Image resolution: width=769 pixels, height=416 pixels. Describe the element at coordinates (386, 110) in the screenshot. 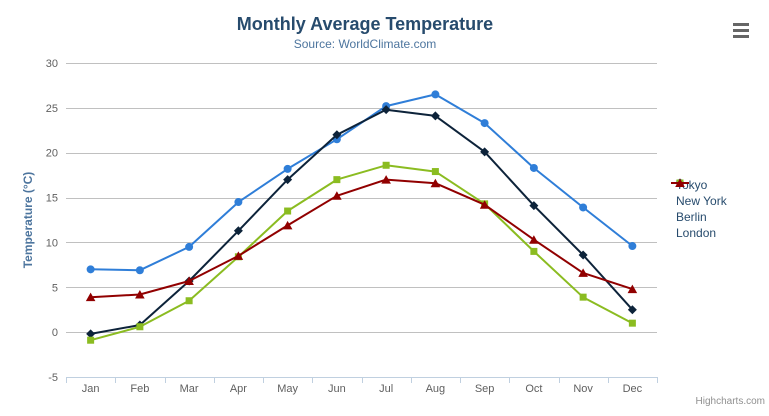

I see `data-point-new-york-jul` at that location.